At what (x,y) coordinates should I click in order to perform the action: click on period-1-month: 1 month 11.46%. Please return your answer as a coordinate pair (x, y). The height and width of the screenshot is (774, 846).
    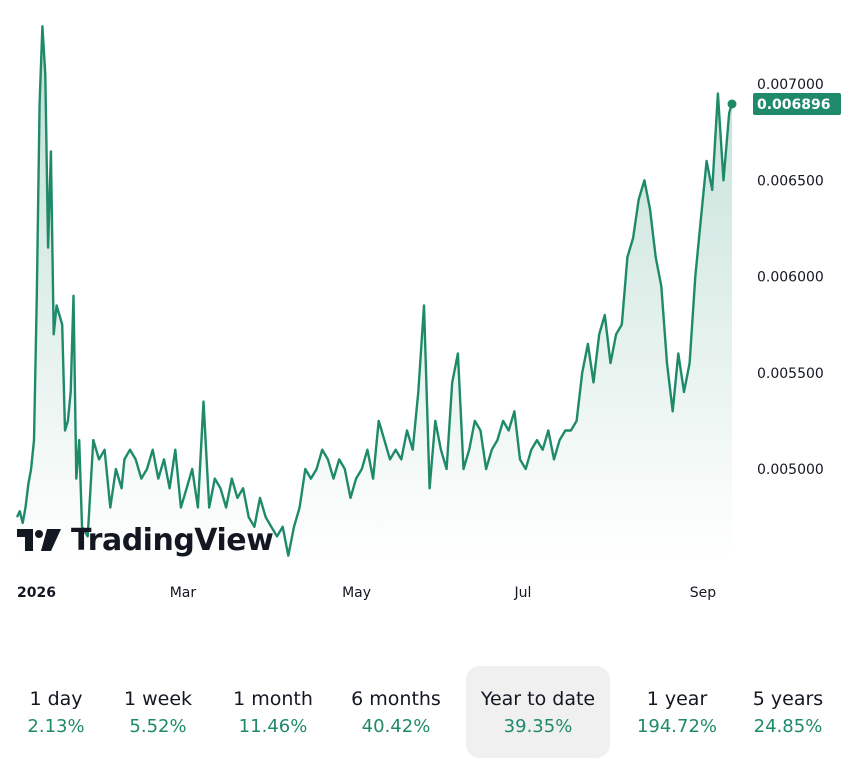
    Looking at the image, I should click on (273, 712).